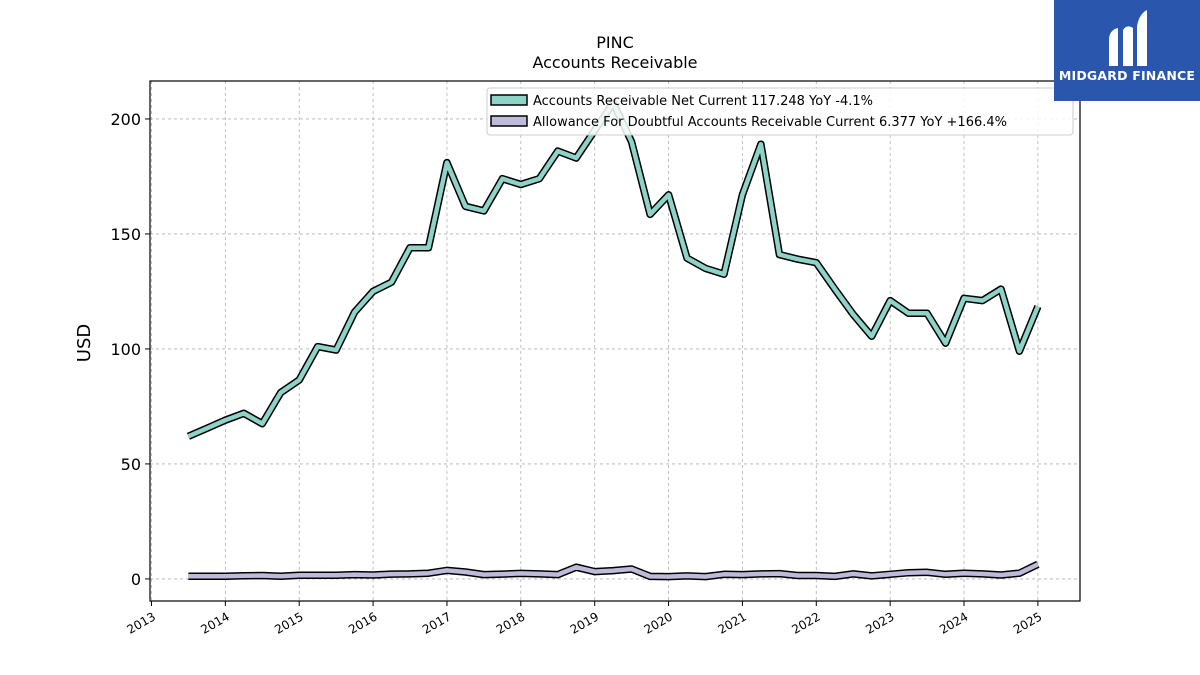  What do you see at coordinates (510, 622) in the screenshot?
I see `x-tick-label: 2018` at bounding box center [510, 622].